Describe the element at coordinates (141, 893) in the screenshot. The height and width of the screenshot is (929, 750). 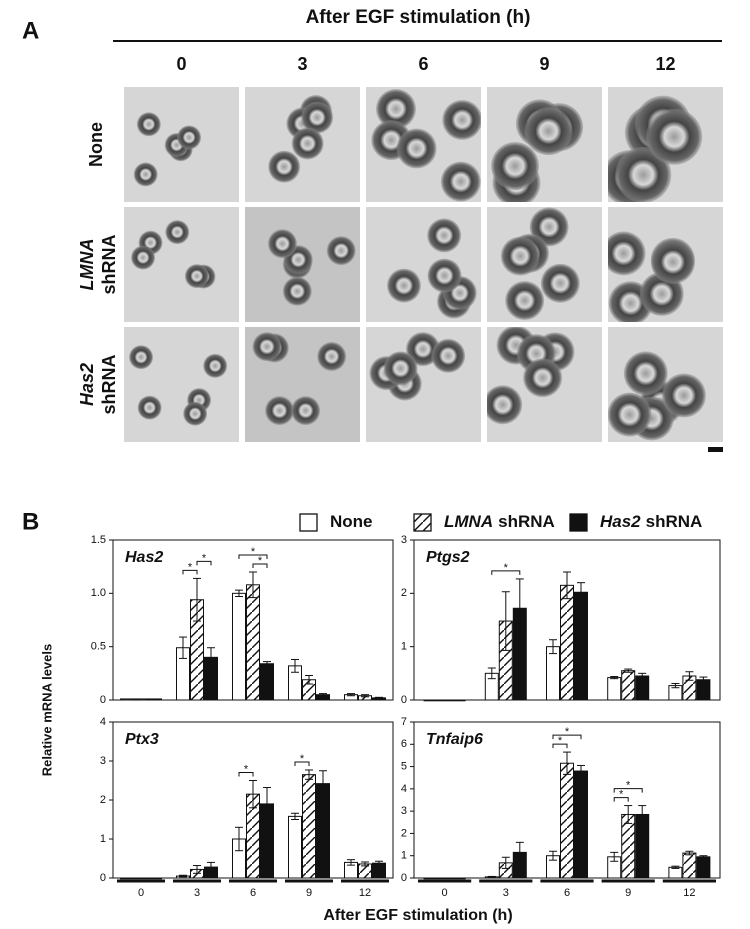
I see `x-tick-label: 0` at that location.